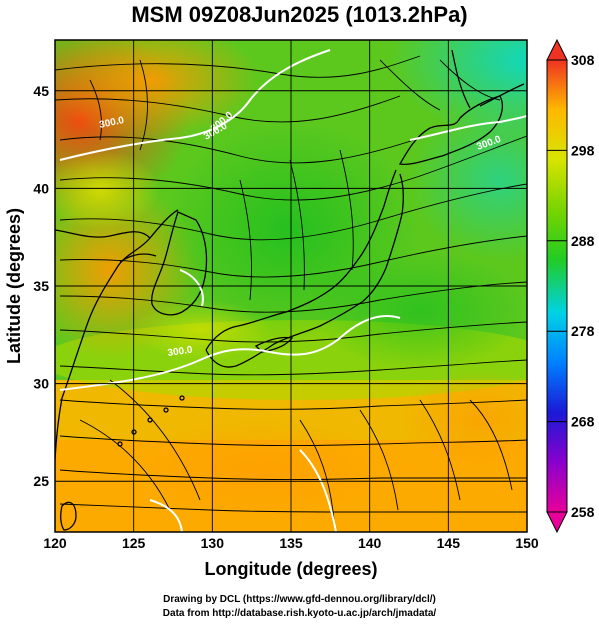  What do you see at coordinates (583, 60) in the screenshot?
I see `colorbar-tick-label: 308` at bounding box center [583, 60].